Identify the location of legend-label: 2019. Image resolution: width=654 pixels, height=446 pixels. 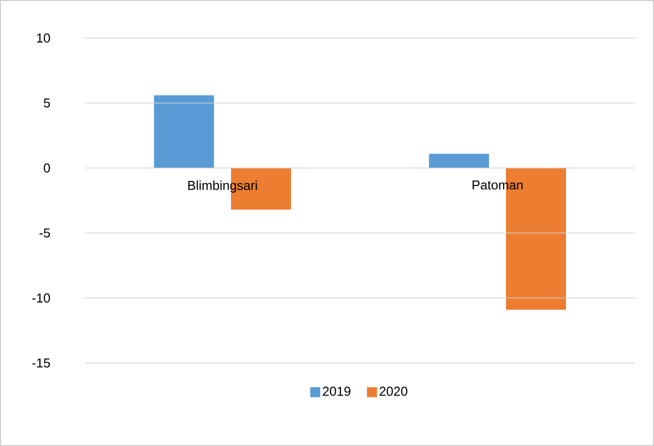
(336, 391).